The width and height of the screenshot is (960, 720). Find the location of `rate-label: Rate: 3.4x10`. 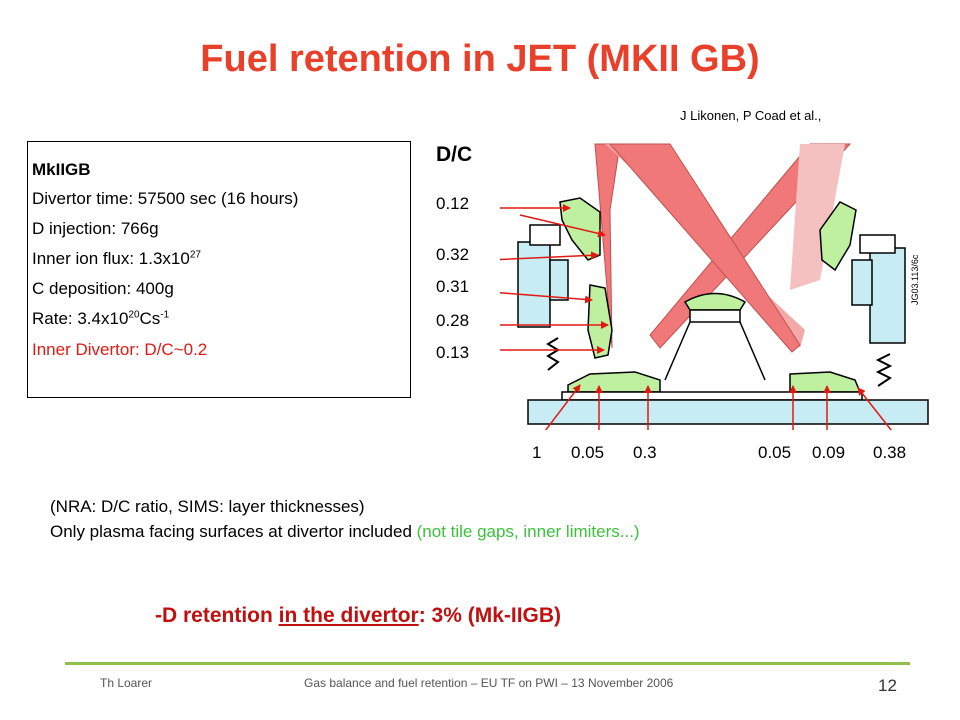

rate-label: Rate: 3.4x10 is located at coordinates (80, 318).